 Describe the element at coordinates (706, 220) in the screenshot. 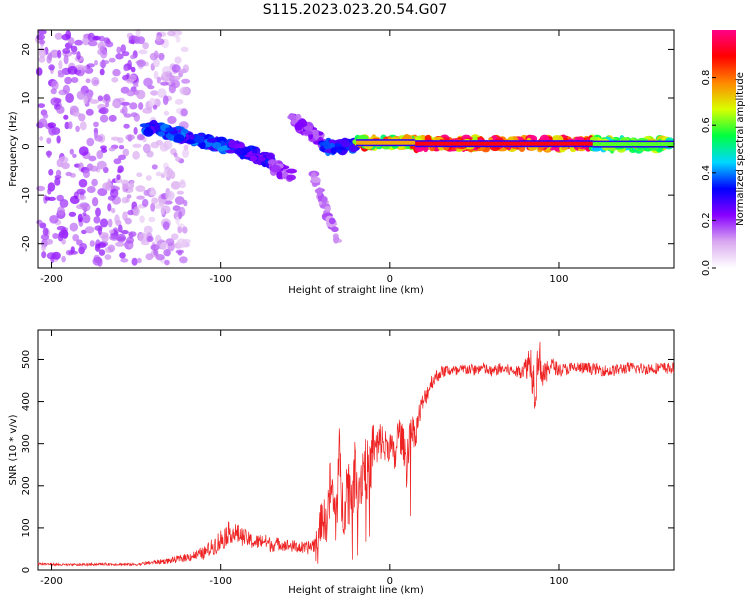

I see `colorbar-tick-label: 0.2` at that location.